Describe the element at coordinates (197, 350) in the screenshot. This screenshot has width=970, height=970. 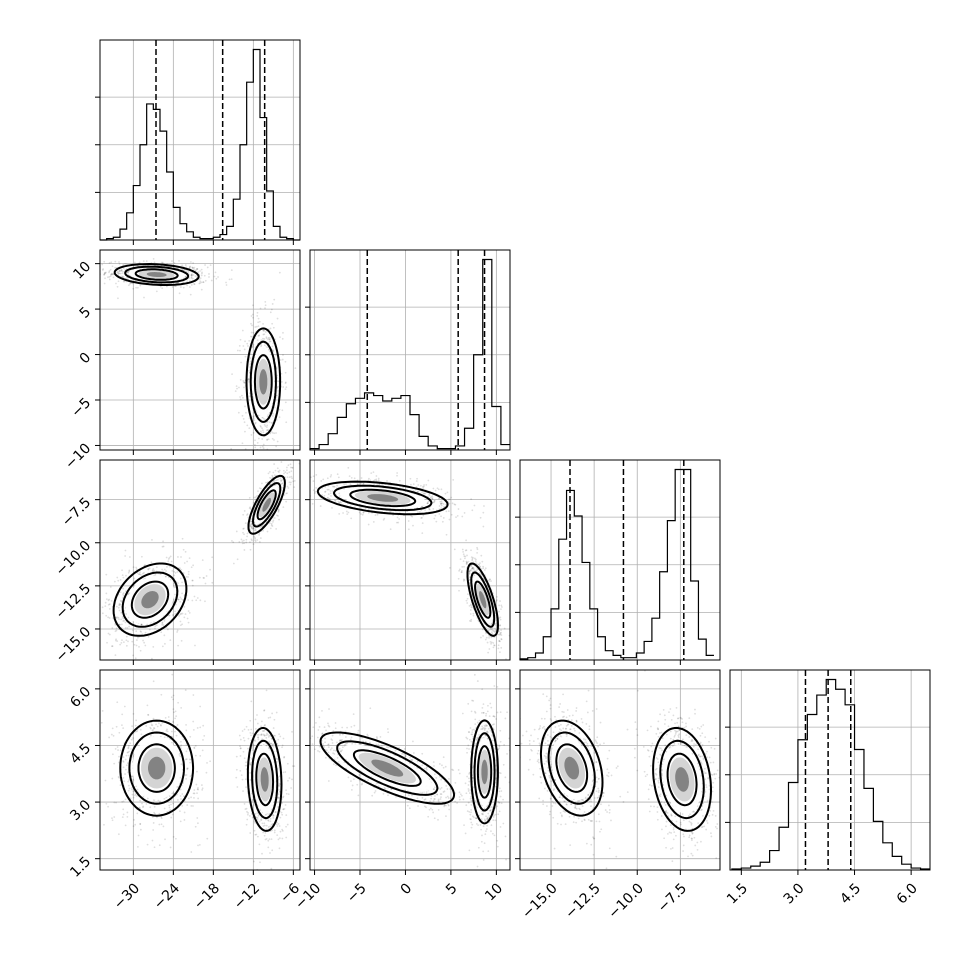
I see `joint-content` at that location.